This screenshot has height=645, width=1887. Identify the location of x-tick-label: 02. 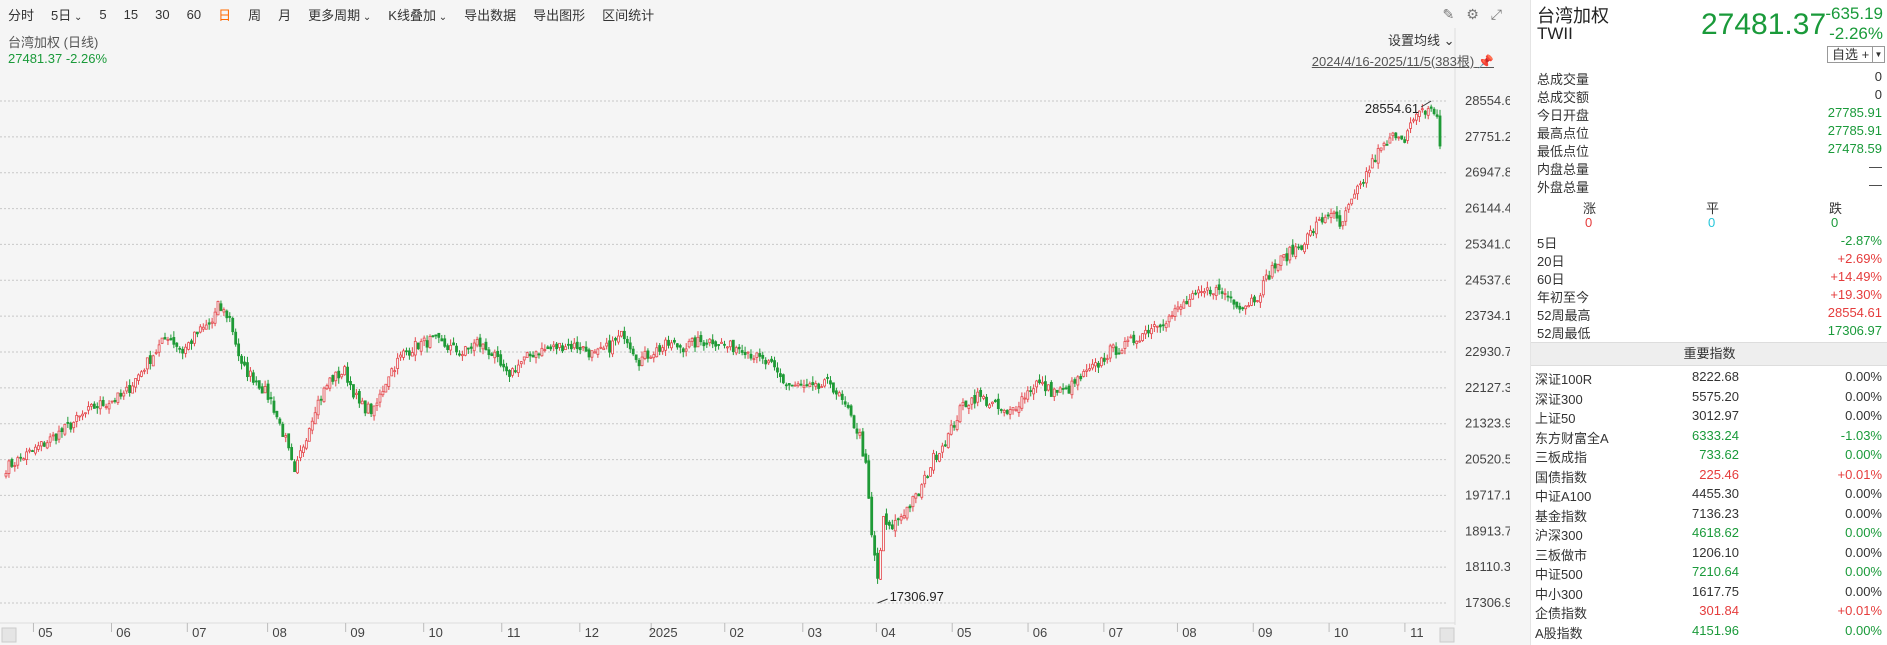
(737, 632).